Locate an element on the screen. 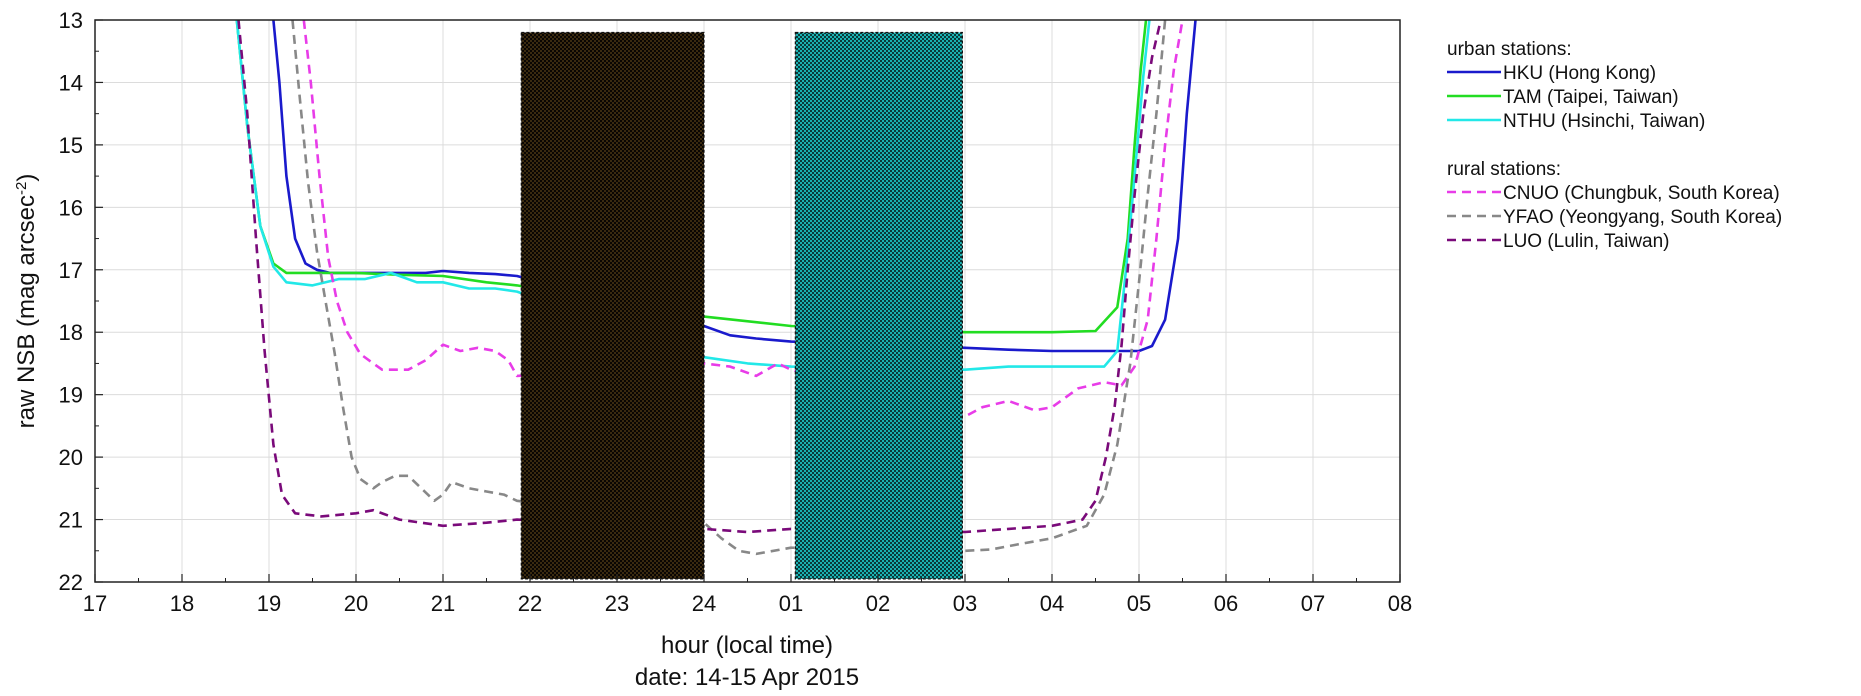  legend-entry-label: LUO (Lulin, Taiwan) is located at coordinates (1586, 241).